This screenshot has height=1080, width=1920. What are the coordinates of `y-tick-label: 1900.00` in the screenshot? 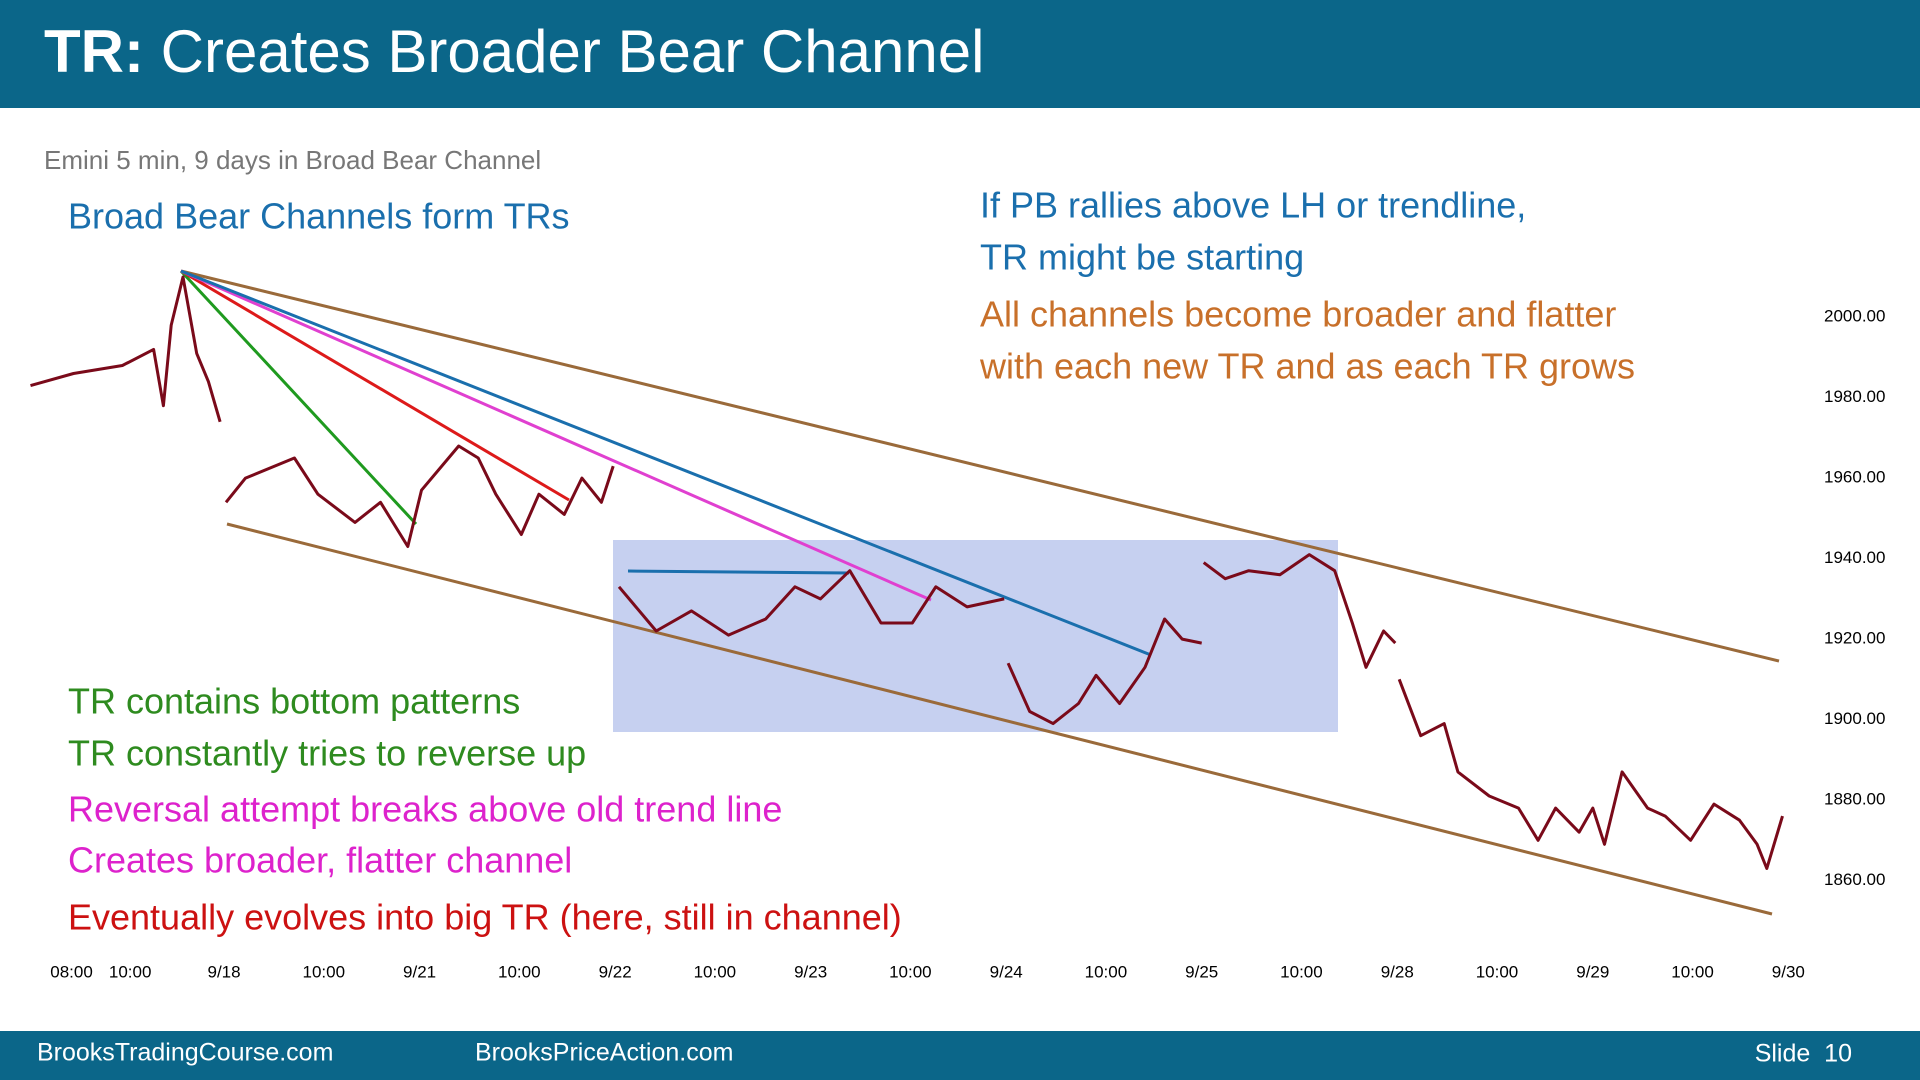 It's located at (1854, 718).